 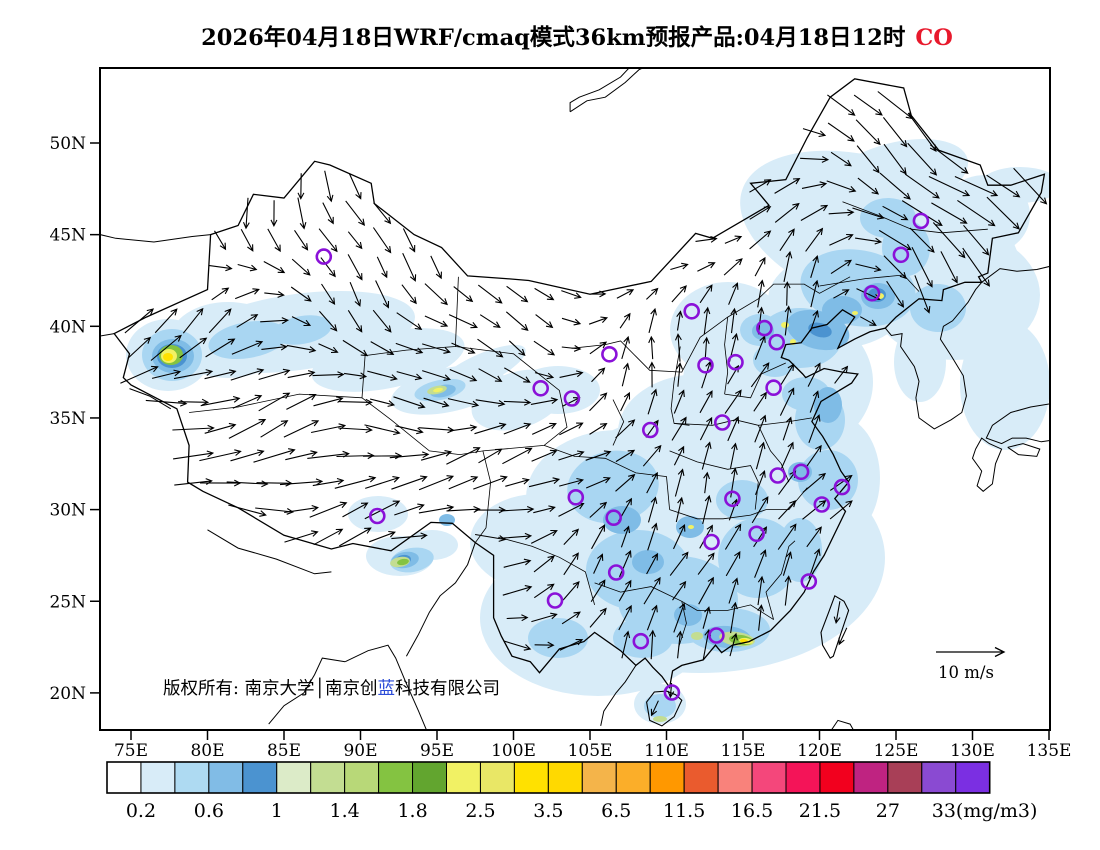 What do you see at coordinates (67, 144) in the screenshot?
I see `lat-tick-label: 50N` at bounding box center [67, 144].